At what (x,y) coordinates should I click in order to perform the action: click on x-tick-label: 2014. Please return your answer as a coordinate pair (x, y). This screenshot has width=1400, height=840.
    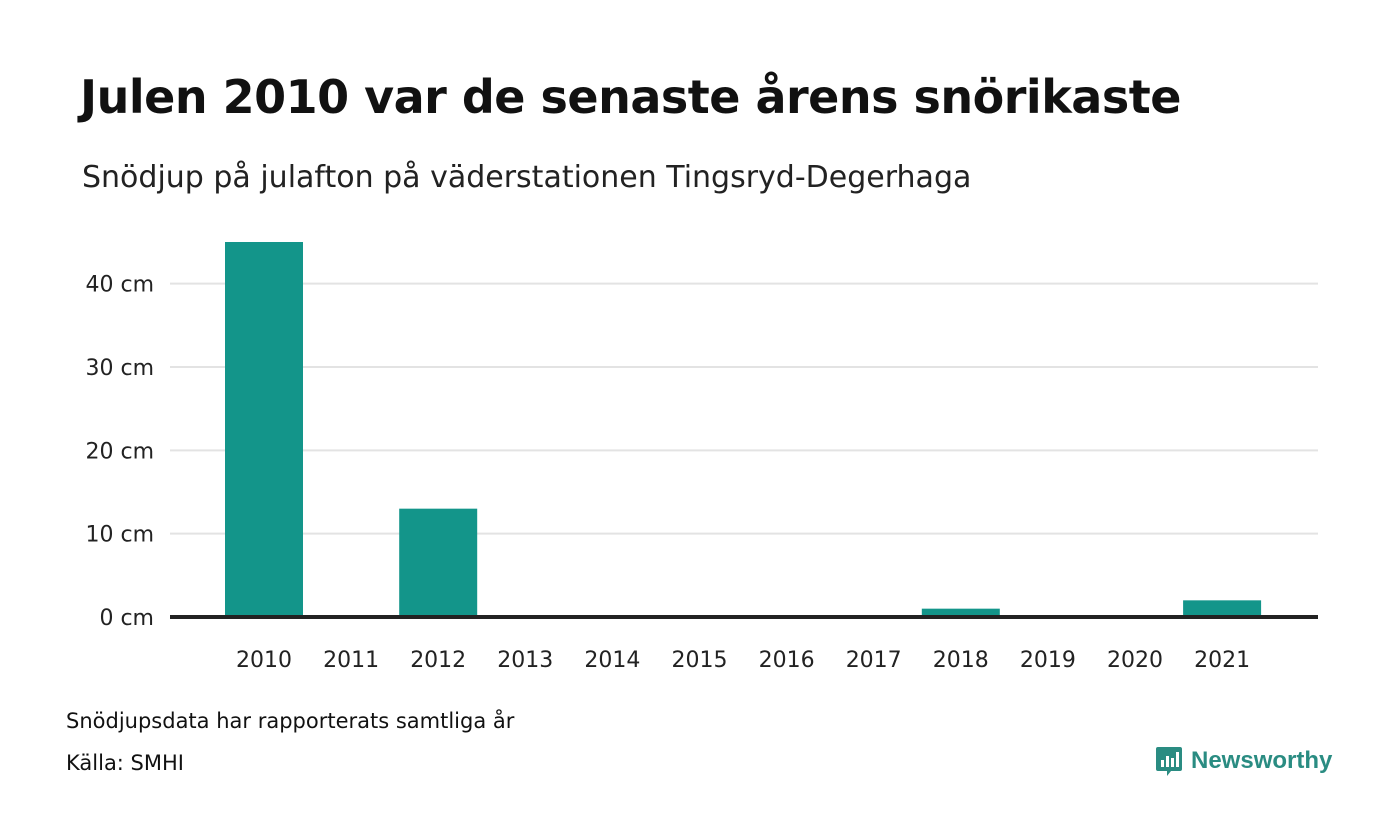
    Looking at the image, I should click on (612, 660).